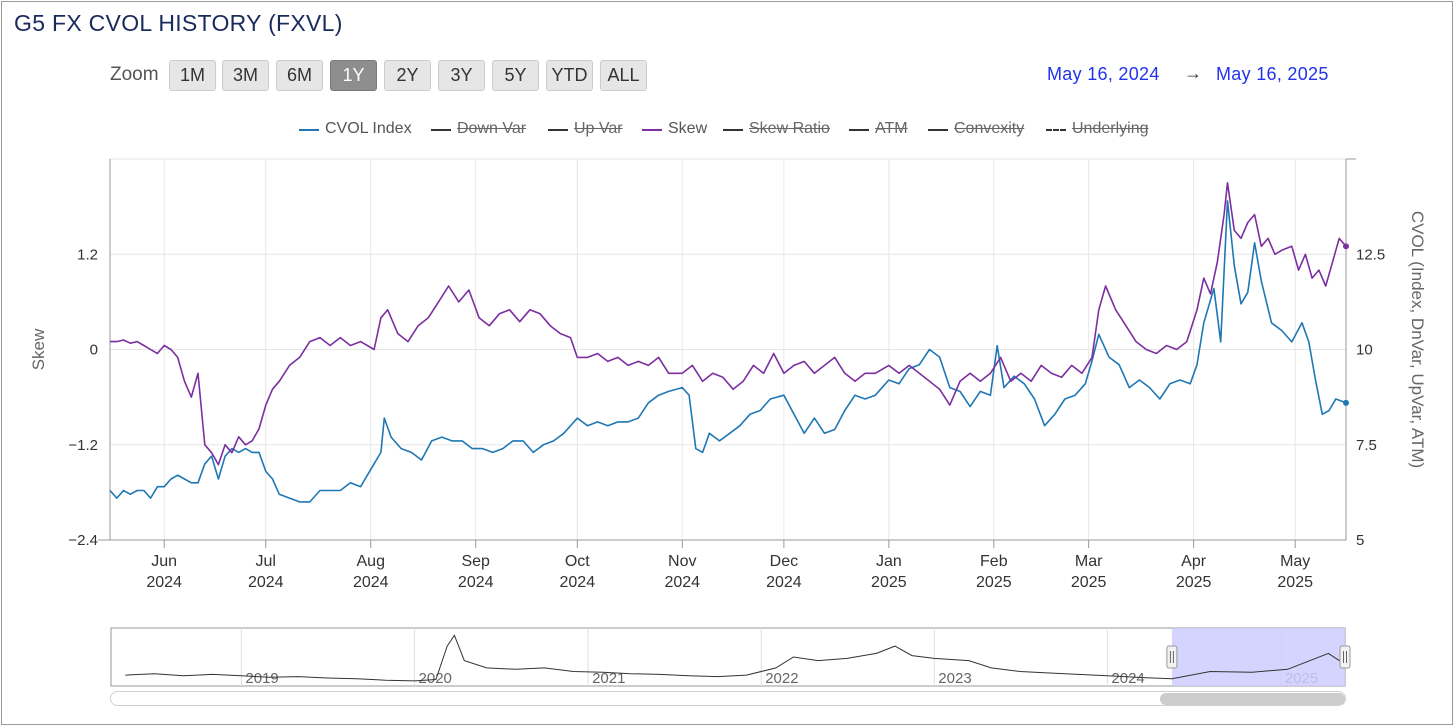 The image size is (1456, 728). I want to click on legend-label: ATM, so click(891, 128).